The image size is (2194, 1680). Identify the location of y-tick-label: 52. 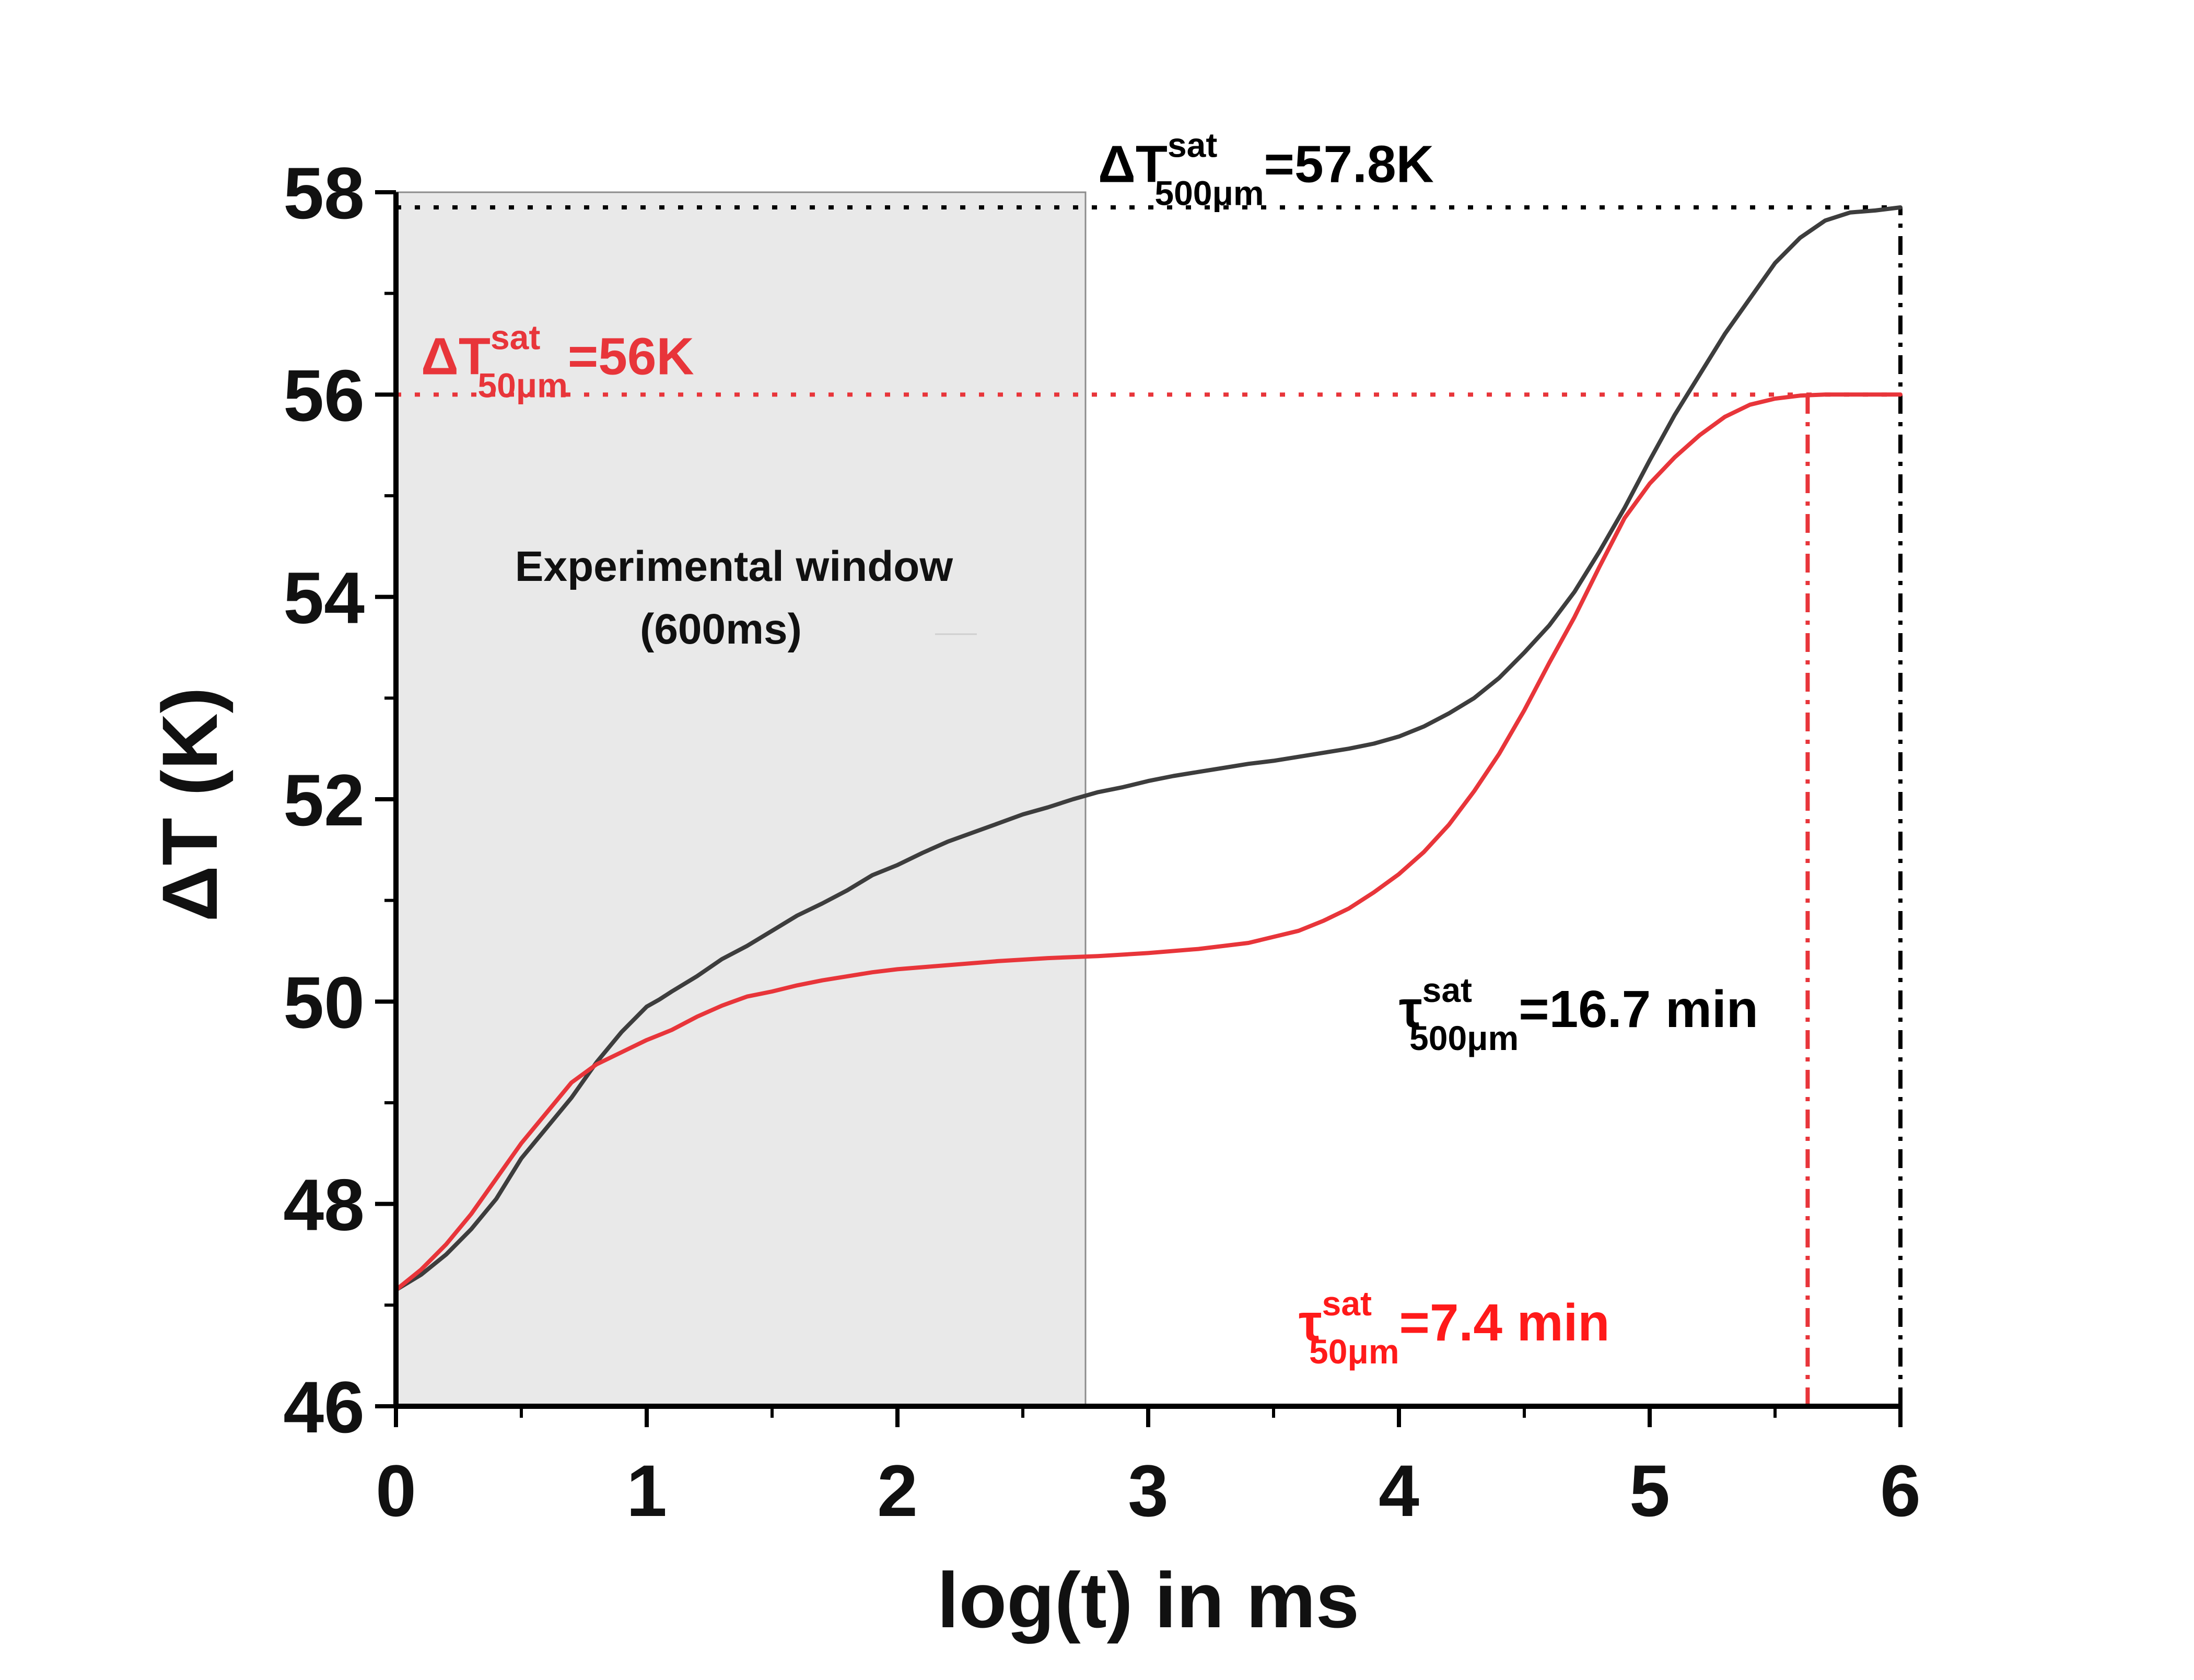
(324, 800).